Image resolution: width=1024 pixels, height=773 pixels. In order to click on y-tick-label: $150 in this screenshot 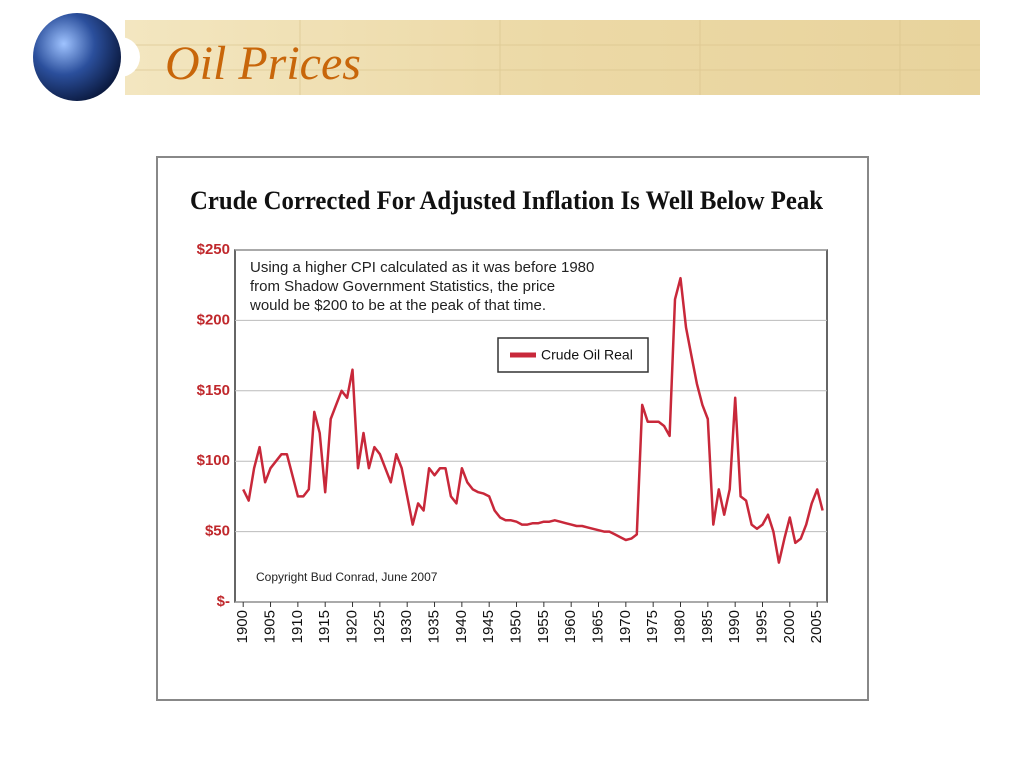, I will do `click(213, 390)`.